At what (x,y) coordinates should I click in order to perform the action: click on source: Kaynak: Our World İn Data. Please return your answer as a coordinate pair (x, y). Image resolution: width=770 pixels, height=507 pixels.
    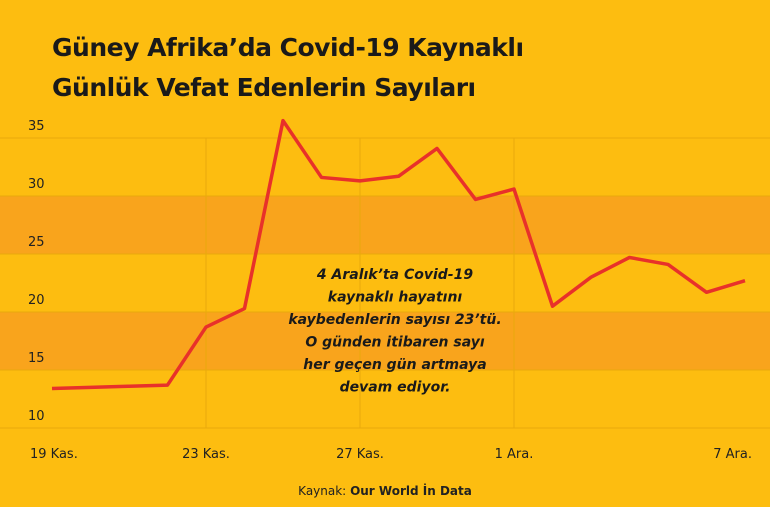
    Looking at the image, I should click on (385, 490).